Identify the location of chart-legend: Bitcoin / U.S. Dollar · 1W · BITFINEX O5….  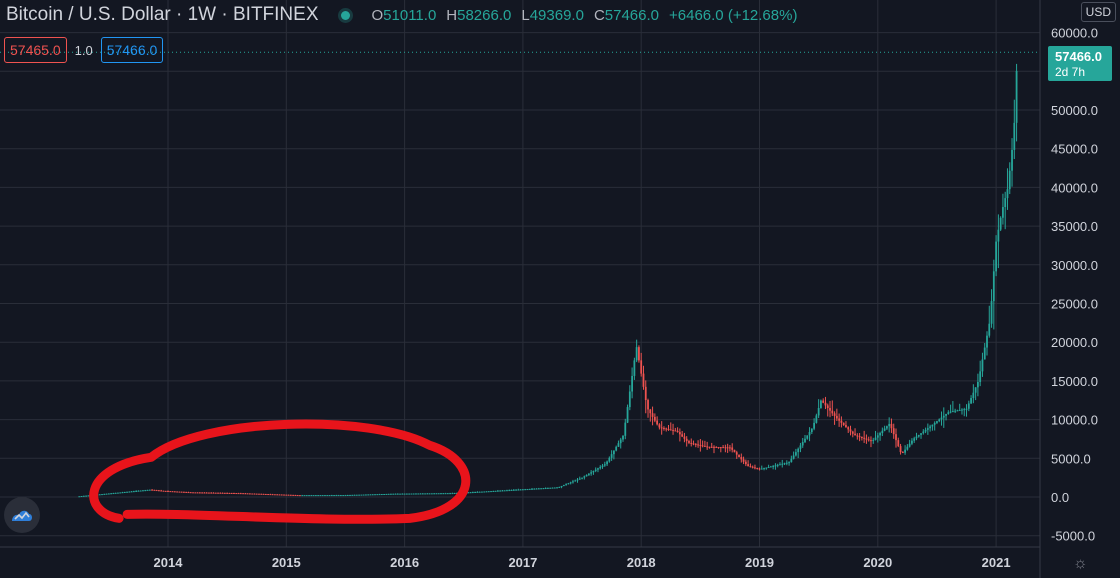
(401, 15).